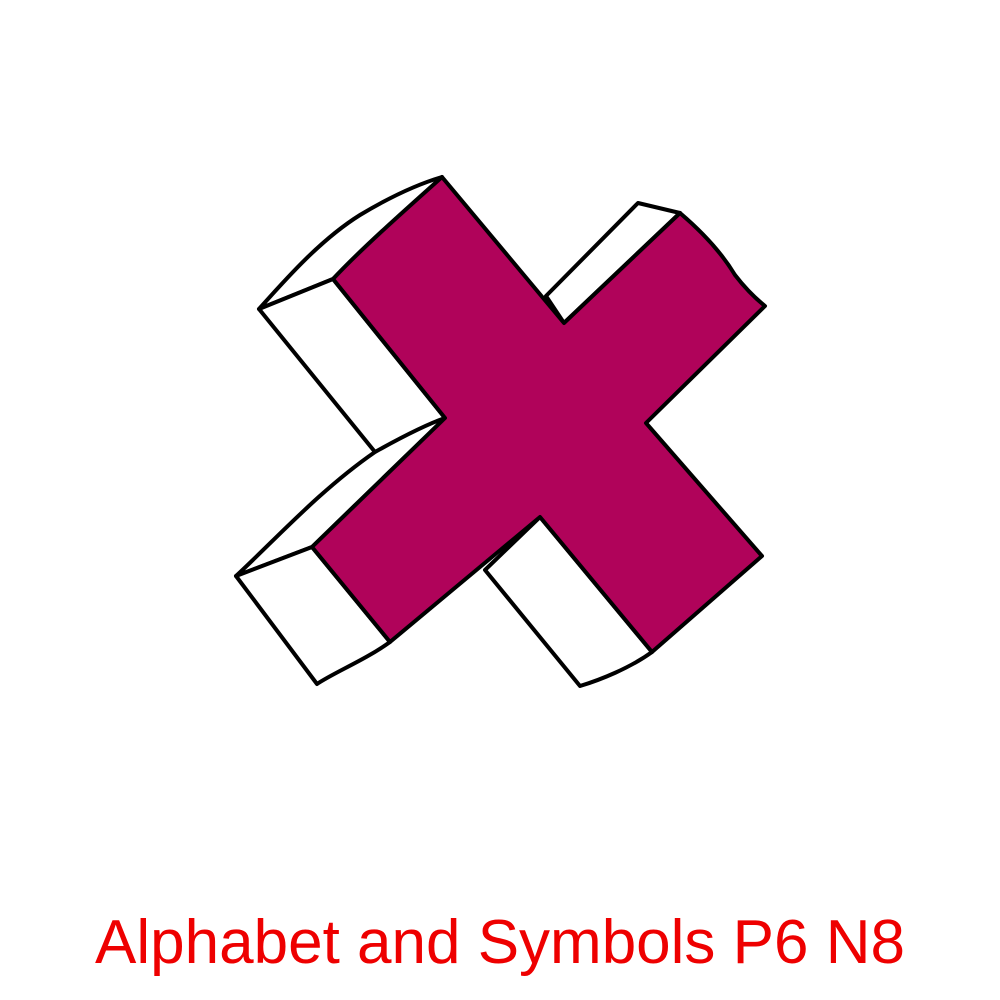 The image size is (1000, 1000). I want to click on upper-left-top-side, so click(350, 243).